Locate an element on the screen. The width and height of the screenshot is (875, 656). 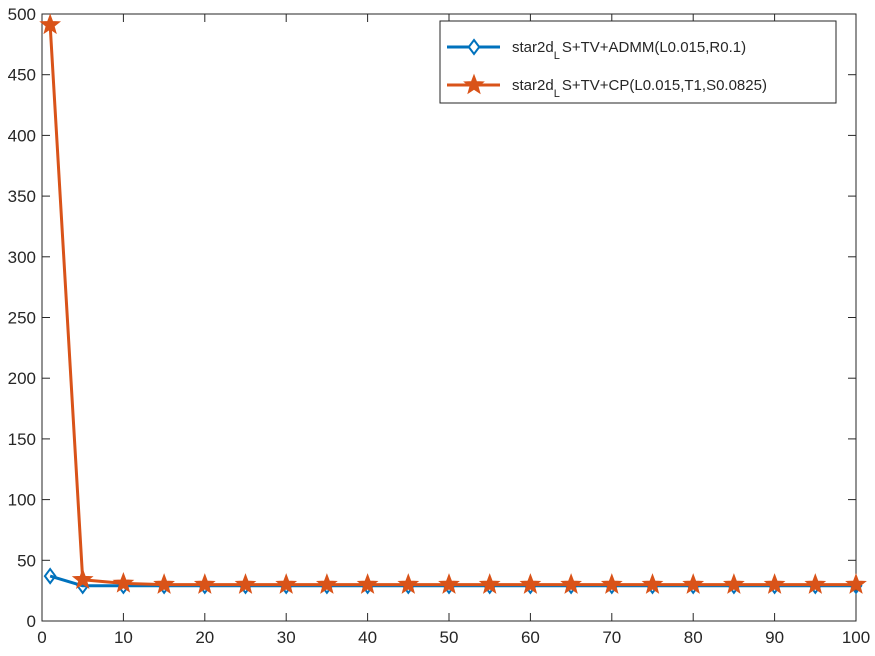
x-tick-label: 100 is located at coordinates (856, 637).